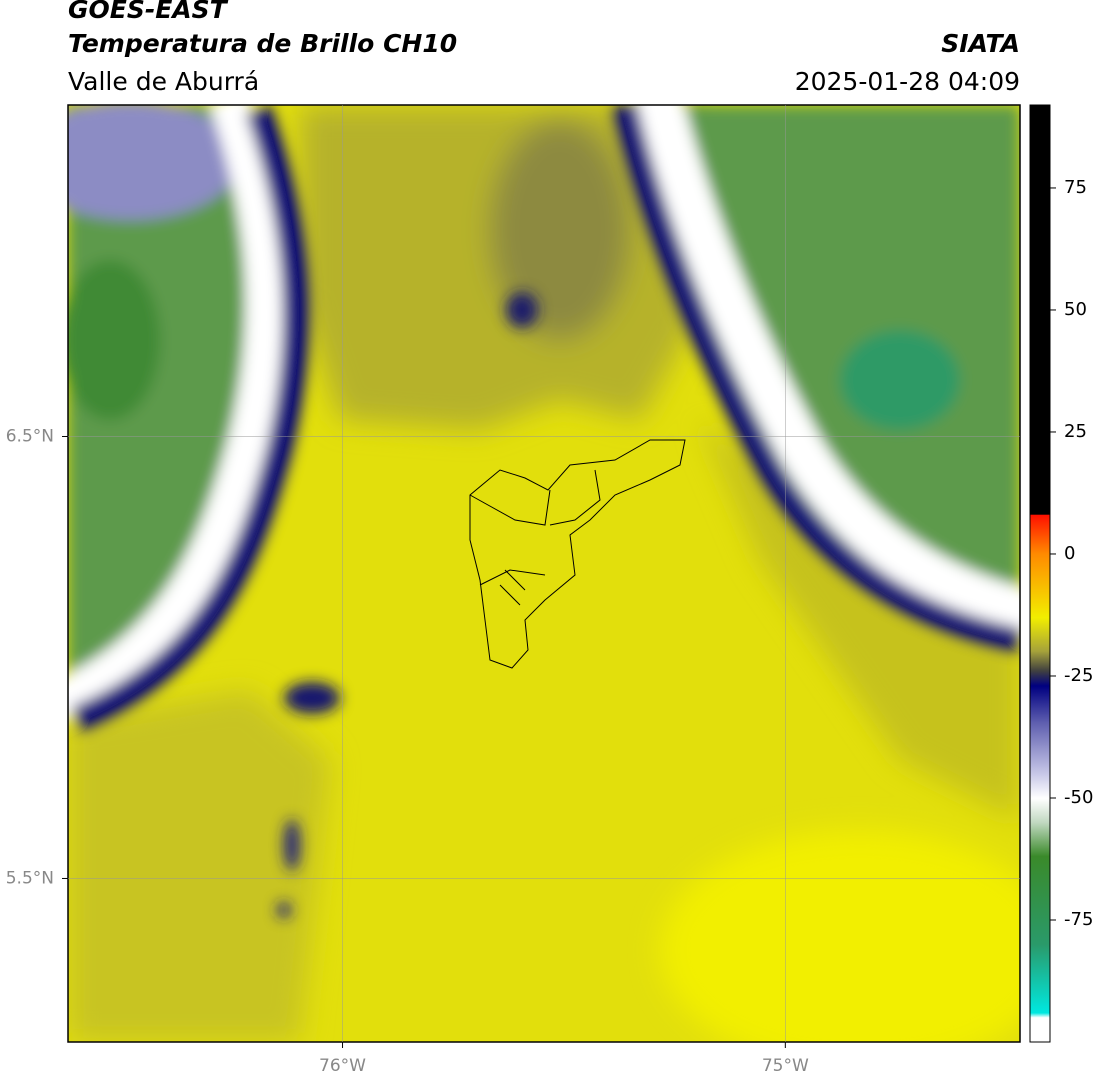  What do you see at coordinates (148, 12) in the screenshot?
I see `satellite: GOES-EAST` at bounding box center [148, 12].